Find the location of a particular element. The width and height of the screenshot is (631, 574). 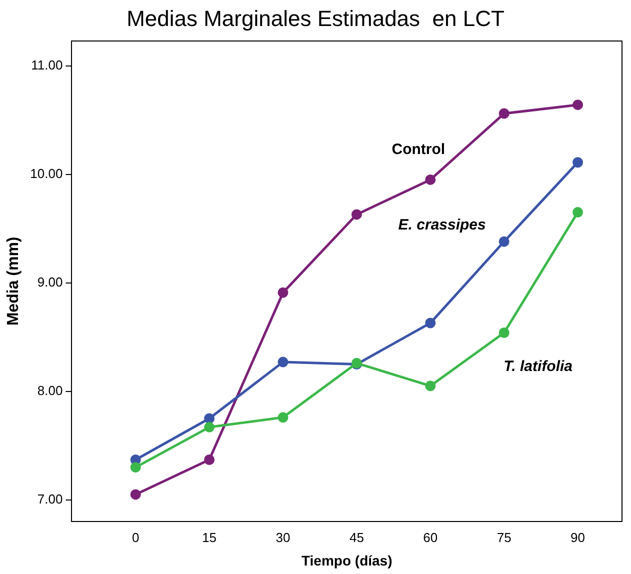

chart-title: Medias Marginales Estimadas en LCT is located at coordinates (316, 19).